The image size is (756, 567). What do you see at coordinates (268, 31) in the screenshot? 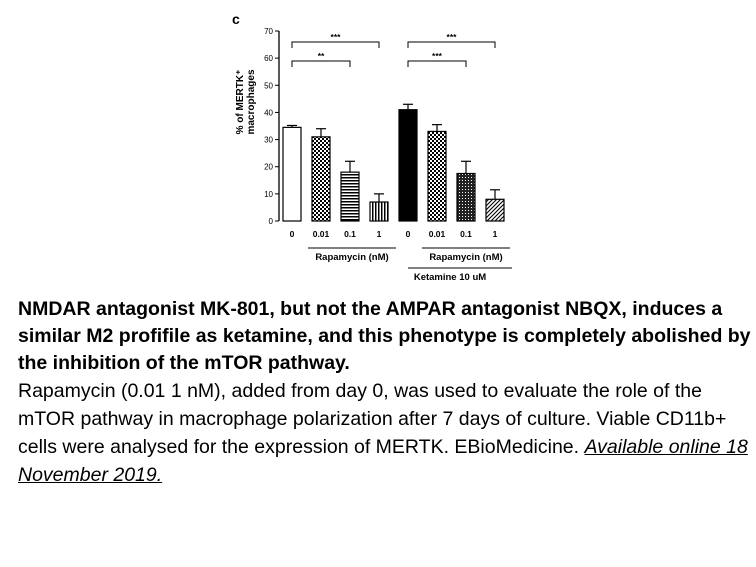
I see `y-tick-label: 70` at bounding box center [268, 31].